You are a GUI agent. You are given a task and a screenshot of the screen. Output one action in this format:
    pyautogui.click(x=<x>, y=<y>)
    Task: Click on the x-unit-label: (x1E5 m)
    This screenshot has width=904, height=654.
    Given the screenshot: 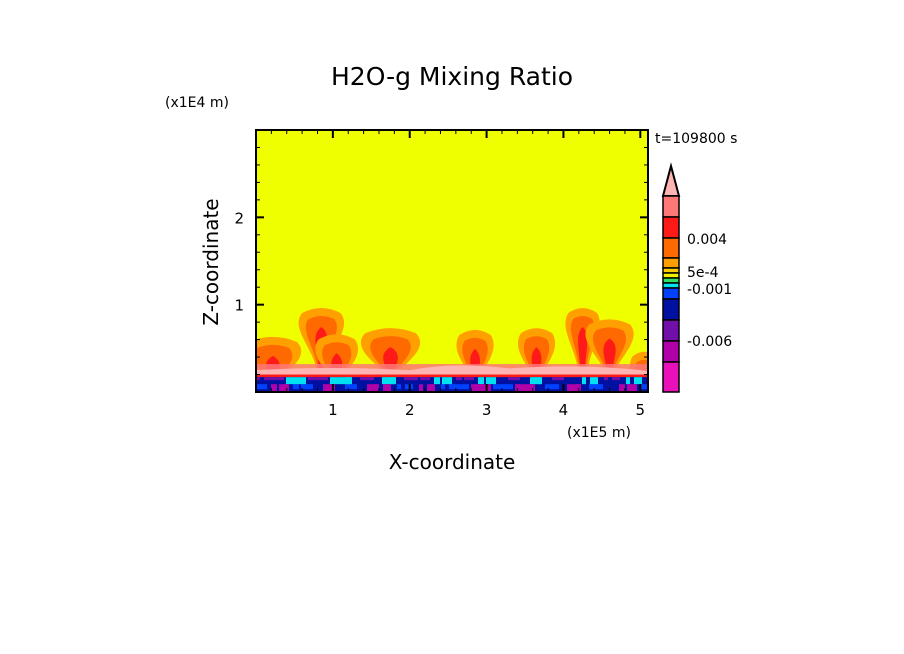 What is the action you would take?
    pyautogui.click(x=599, y=433)
    